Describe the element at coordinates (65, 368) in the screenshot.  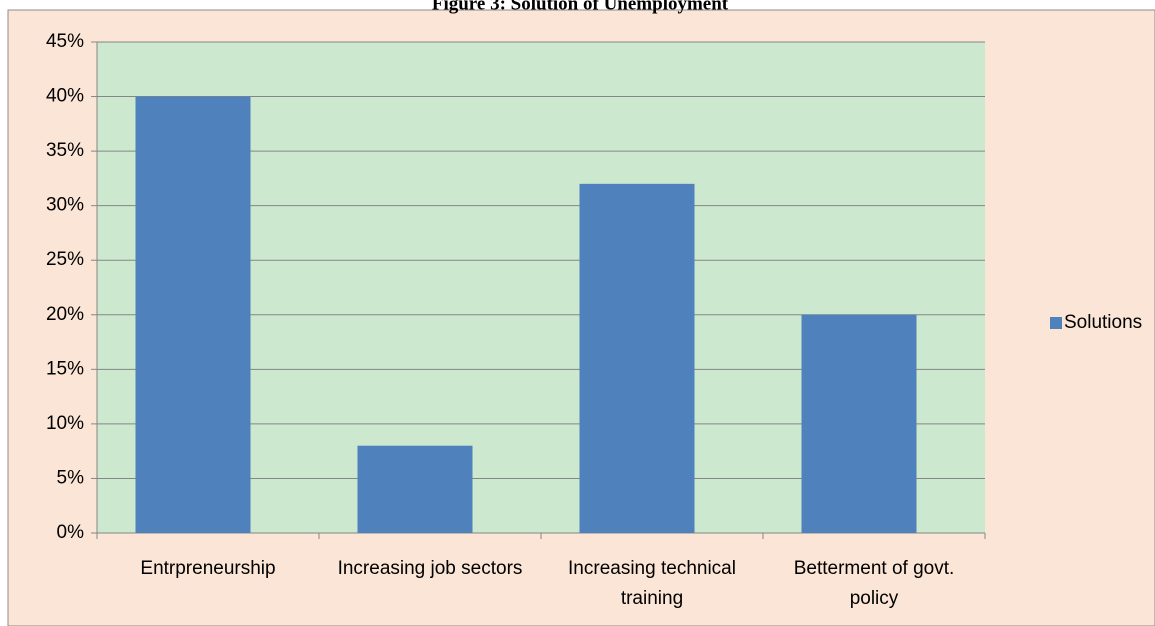
I see `y-tick-label: 15%` at that location.